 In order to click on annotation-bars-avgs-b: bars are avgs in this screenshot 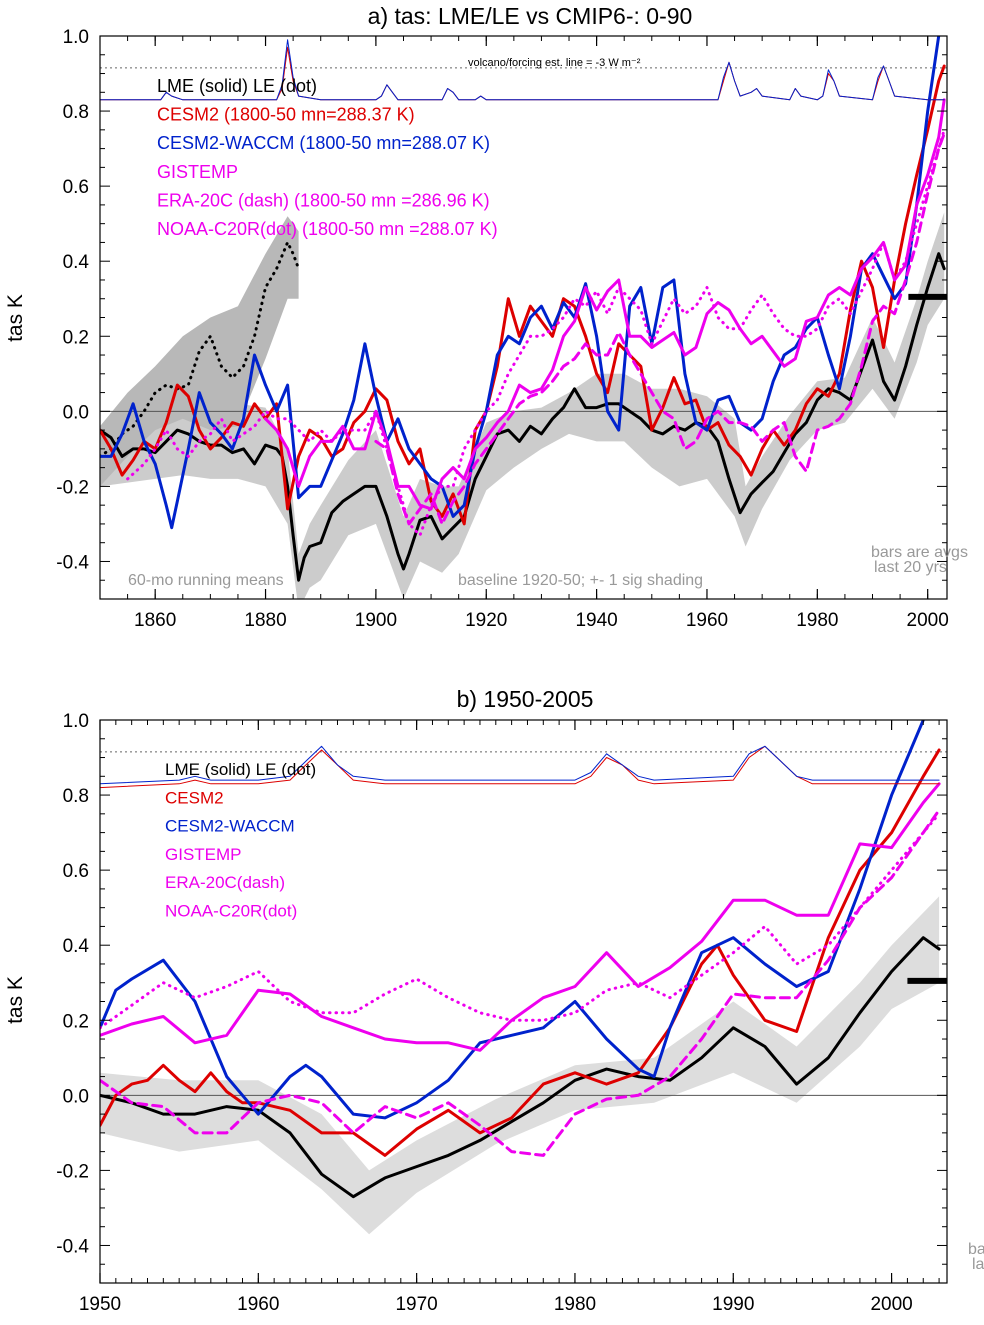, I will do `click(976, 1249)`.